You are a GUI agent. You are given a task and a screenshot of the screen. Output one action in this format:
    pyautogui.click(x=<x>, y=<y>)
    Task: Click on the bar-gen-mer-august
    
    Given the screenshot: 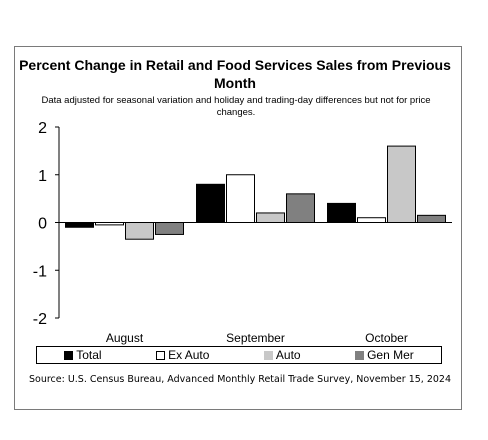 What is the action you would take?
    pyautogui.click(x=169, y=228)
    